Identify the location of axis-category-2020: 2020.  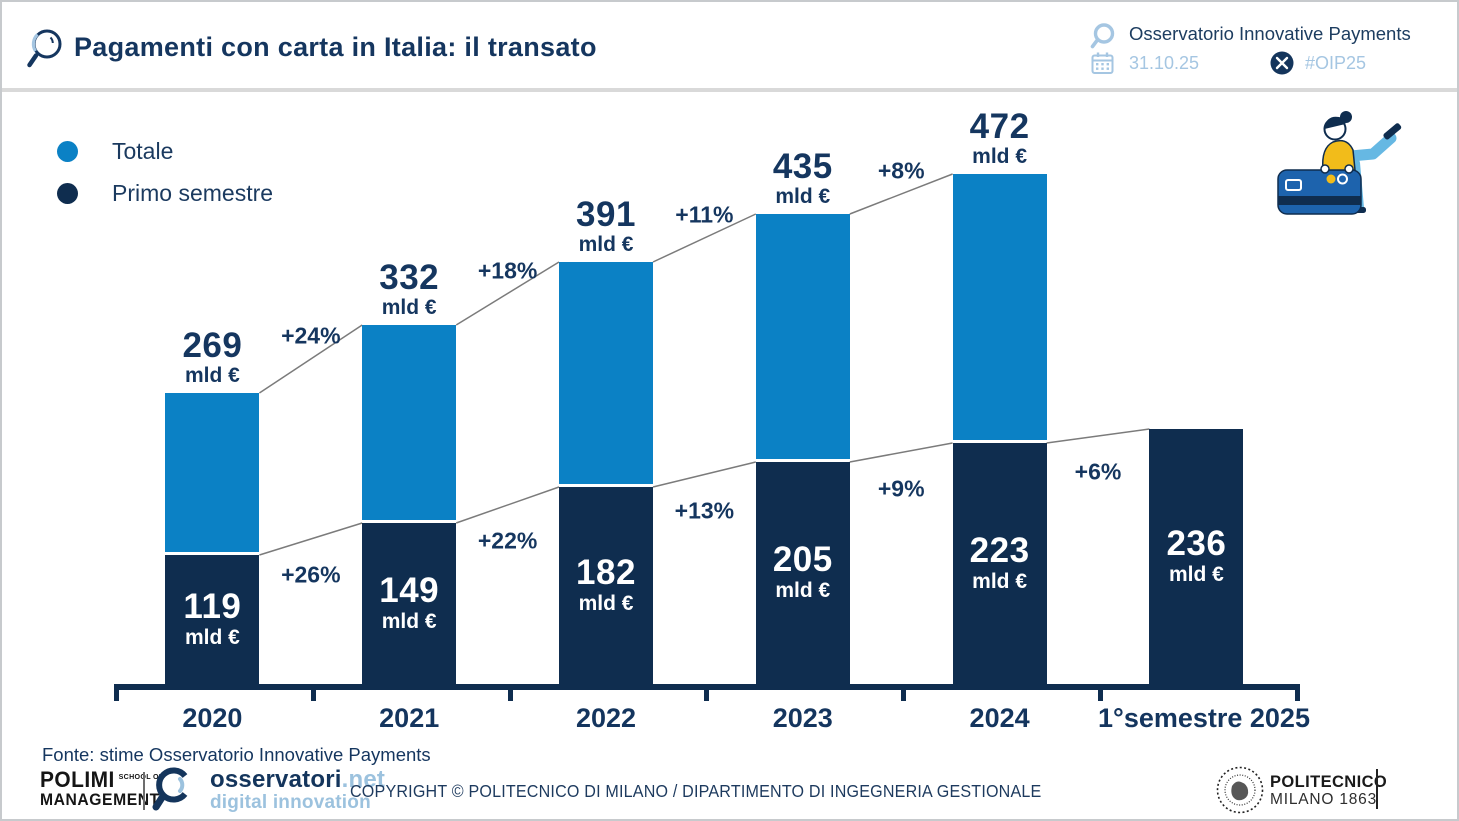
(212, 718).